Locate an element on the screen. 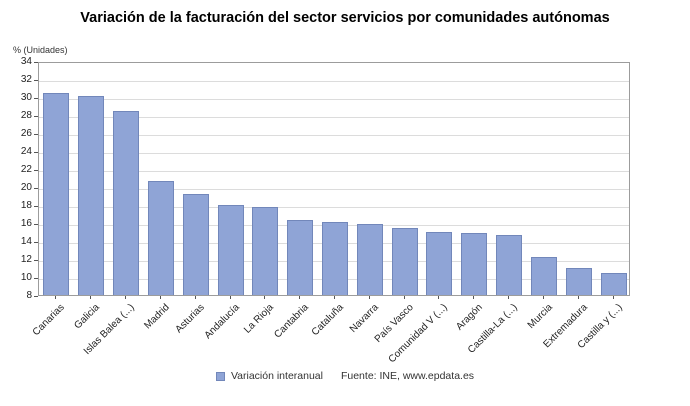 This screenshot has width=690, height=406. y-tick-label: 26 is located at coordinates (26, 133).